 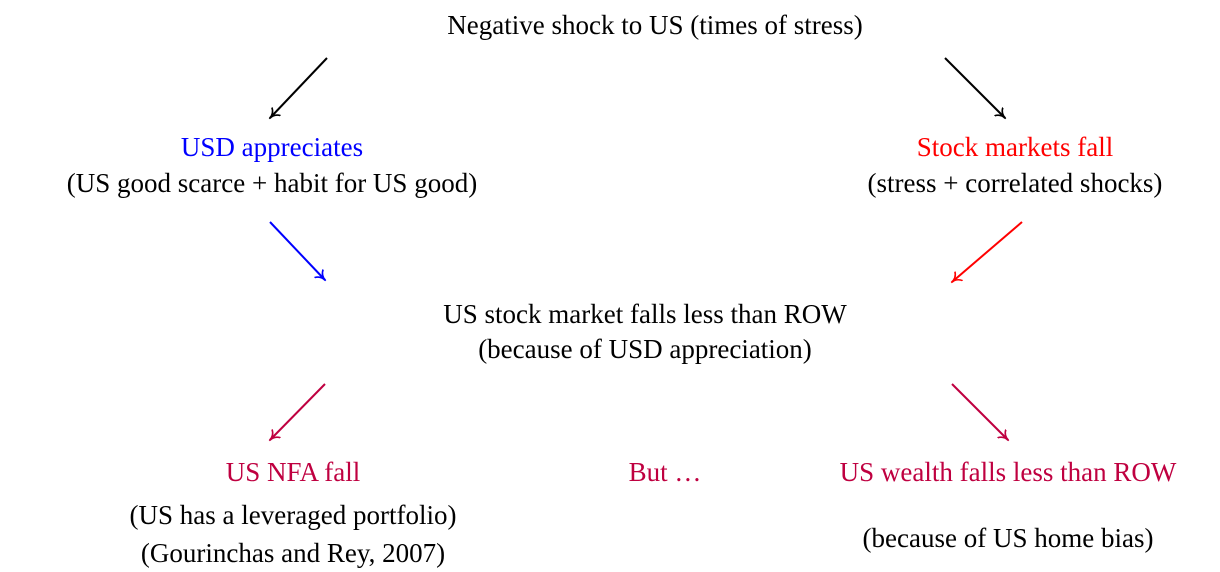 I want to click on node-citation: (Gourinchas and Rey, 2007), so click(x=293, y=553).